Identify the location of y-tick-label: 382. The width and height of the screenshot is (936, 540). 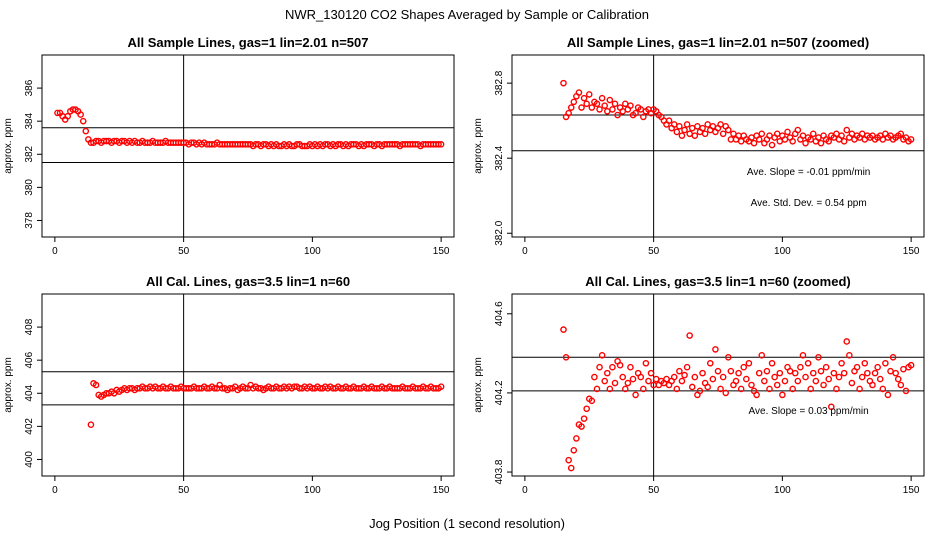
(29, 153).